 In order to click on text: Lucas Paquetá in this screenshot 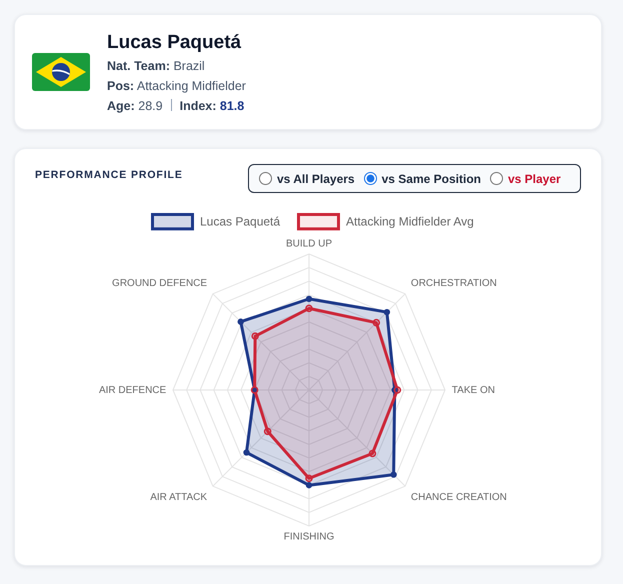, I will do `click(174, 43)`.